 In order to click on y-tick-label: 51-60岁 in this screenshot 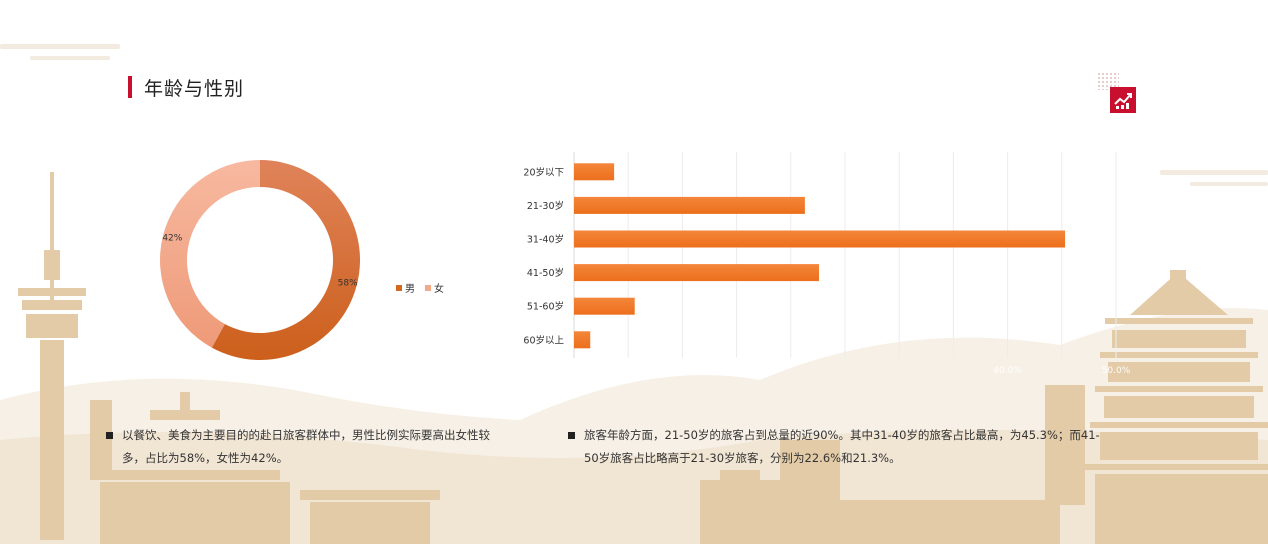, I will do `click(545, 307)`.